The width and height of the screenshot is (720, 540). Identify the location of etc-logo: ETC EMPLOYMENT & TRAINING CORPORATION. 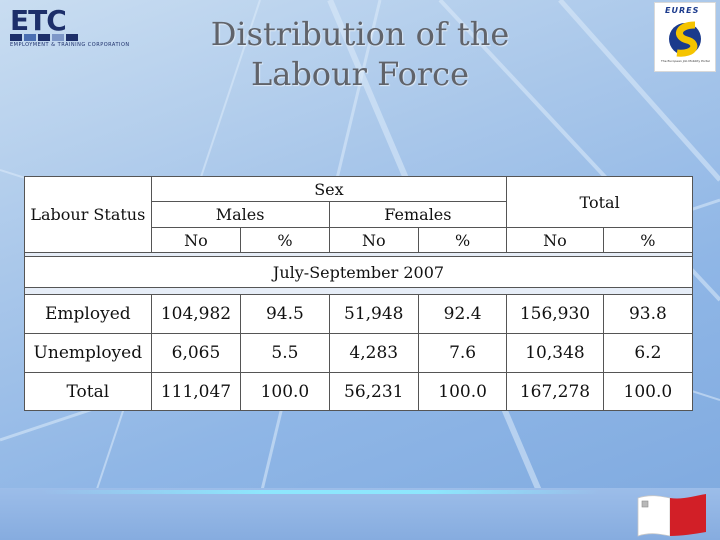
(67, 27).